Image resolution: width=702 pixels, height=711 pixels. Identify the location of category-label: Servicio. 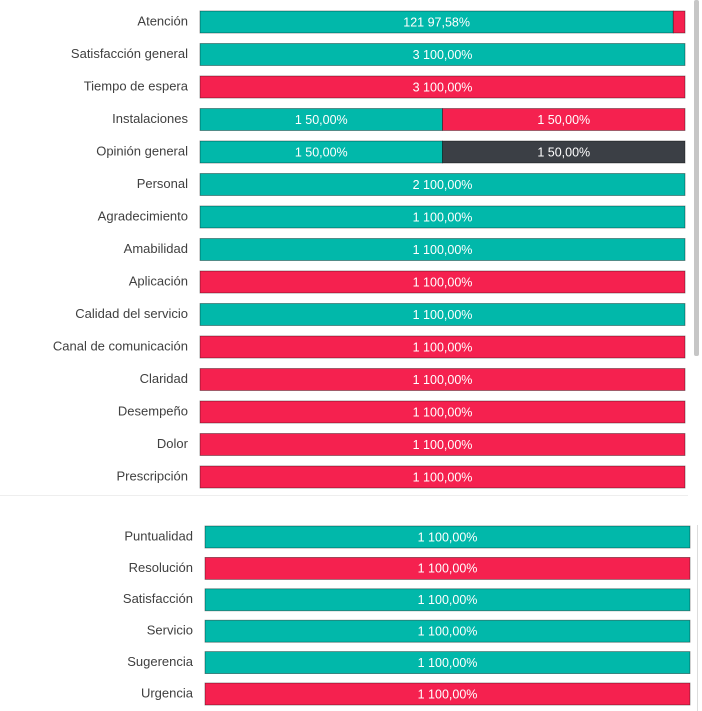
(170, 630).